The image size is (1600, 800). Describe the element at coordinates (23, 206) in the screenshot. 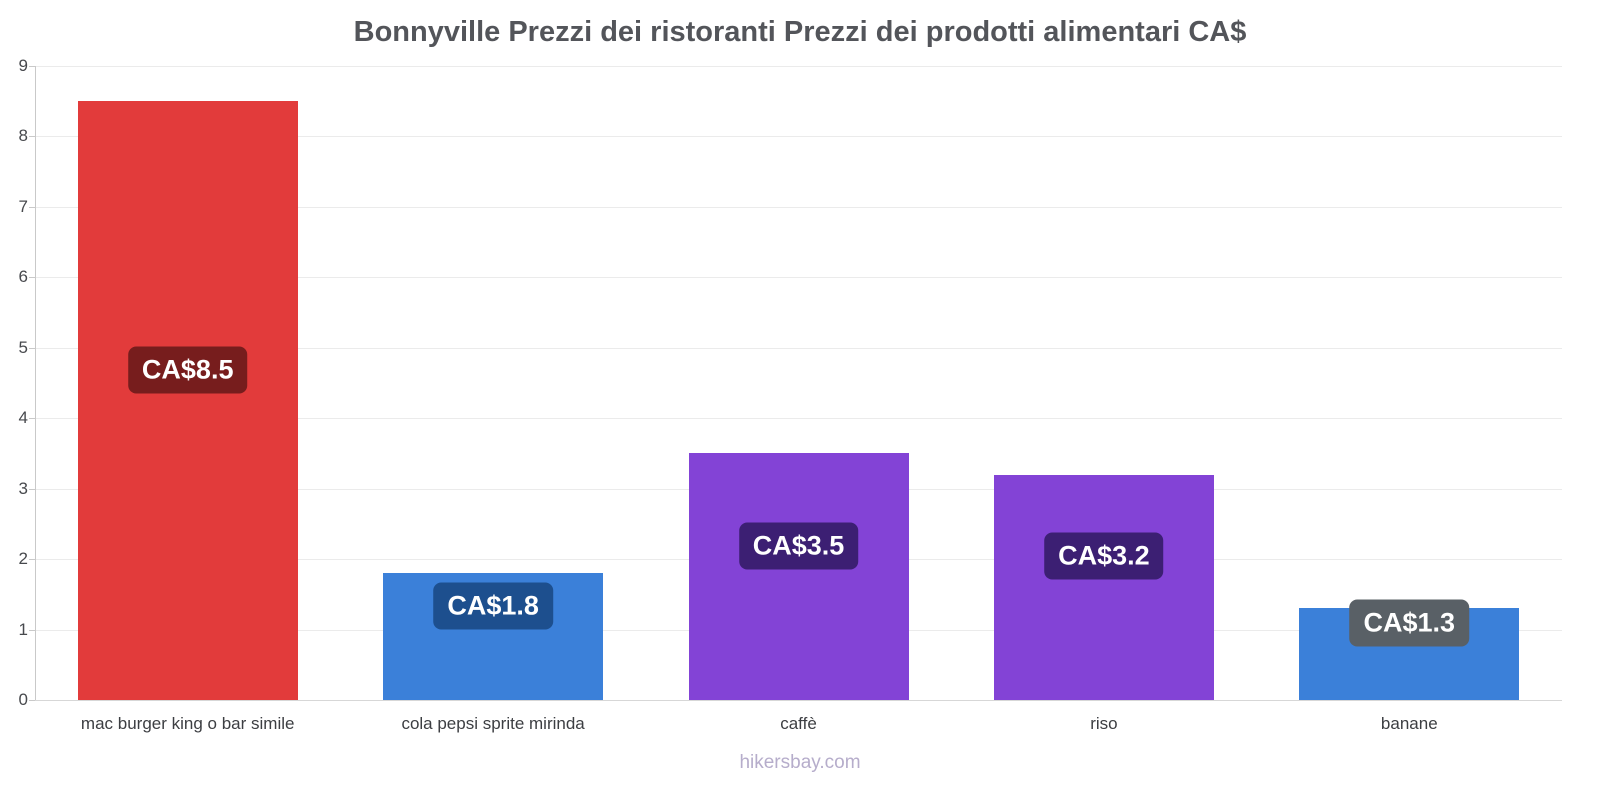

I see `y-tick-label: 7` at that location.